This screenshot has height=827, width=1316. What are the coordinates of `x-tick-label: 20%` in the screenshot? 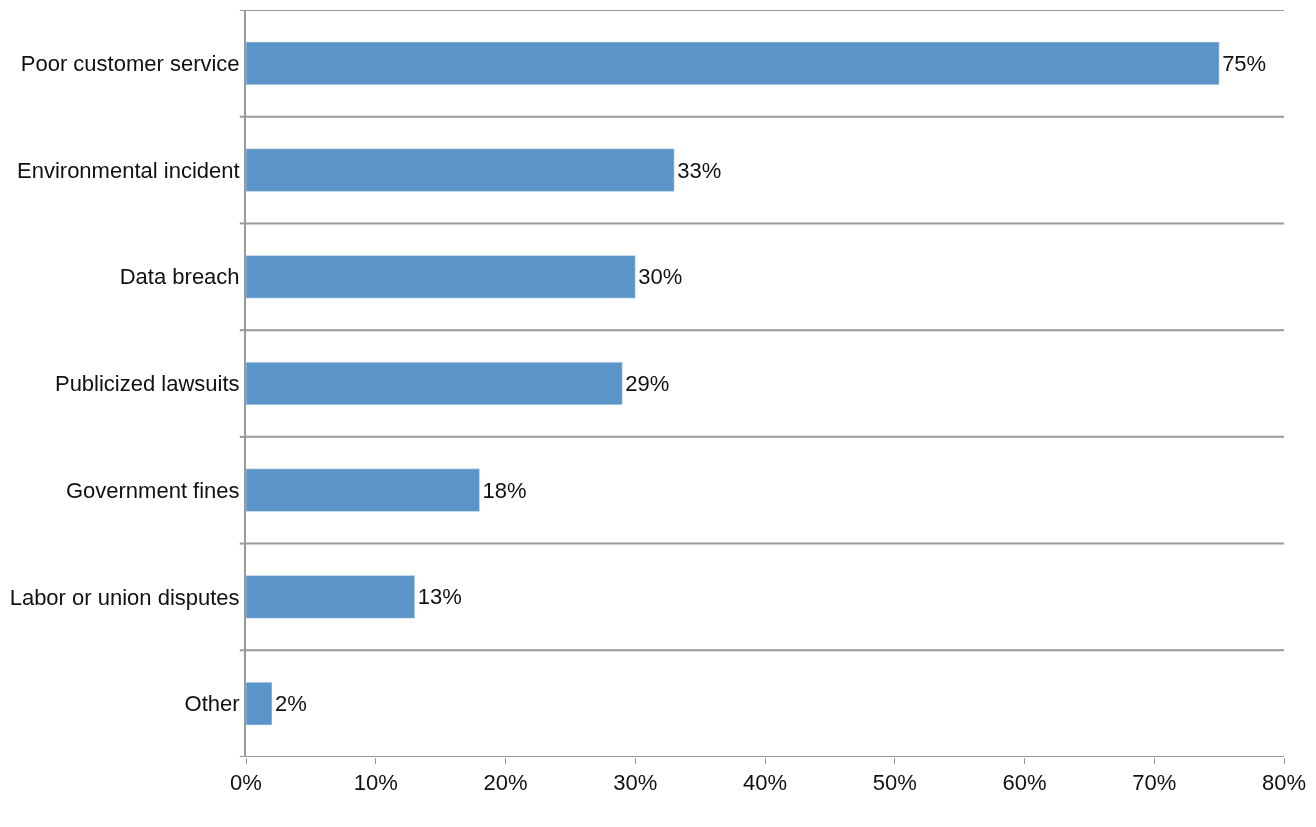 It's located at (505, 783).